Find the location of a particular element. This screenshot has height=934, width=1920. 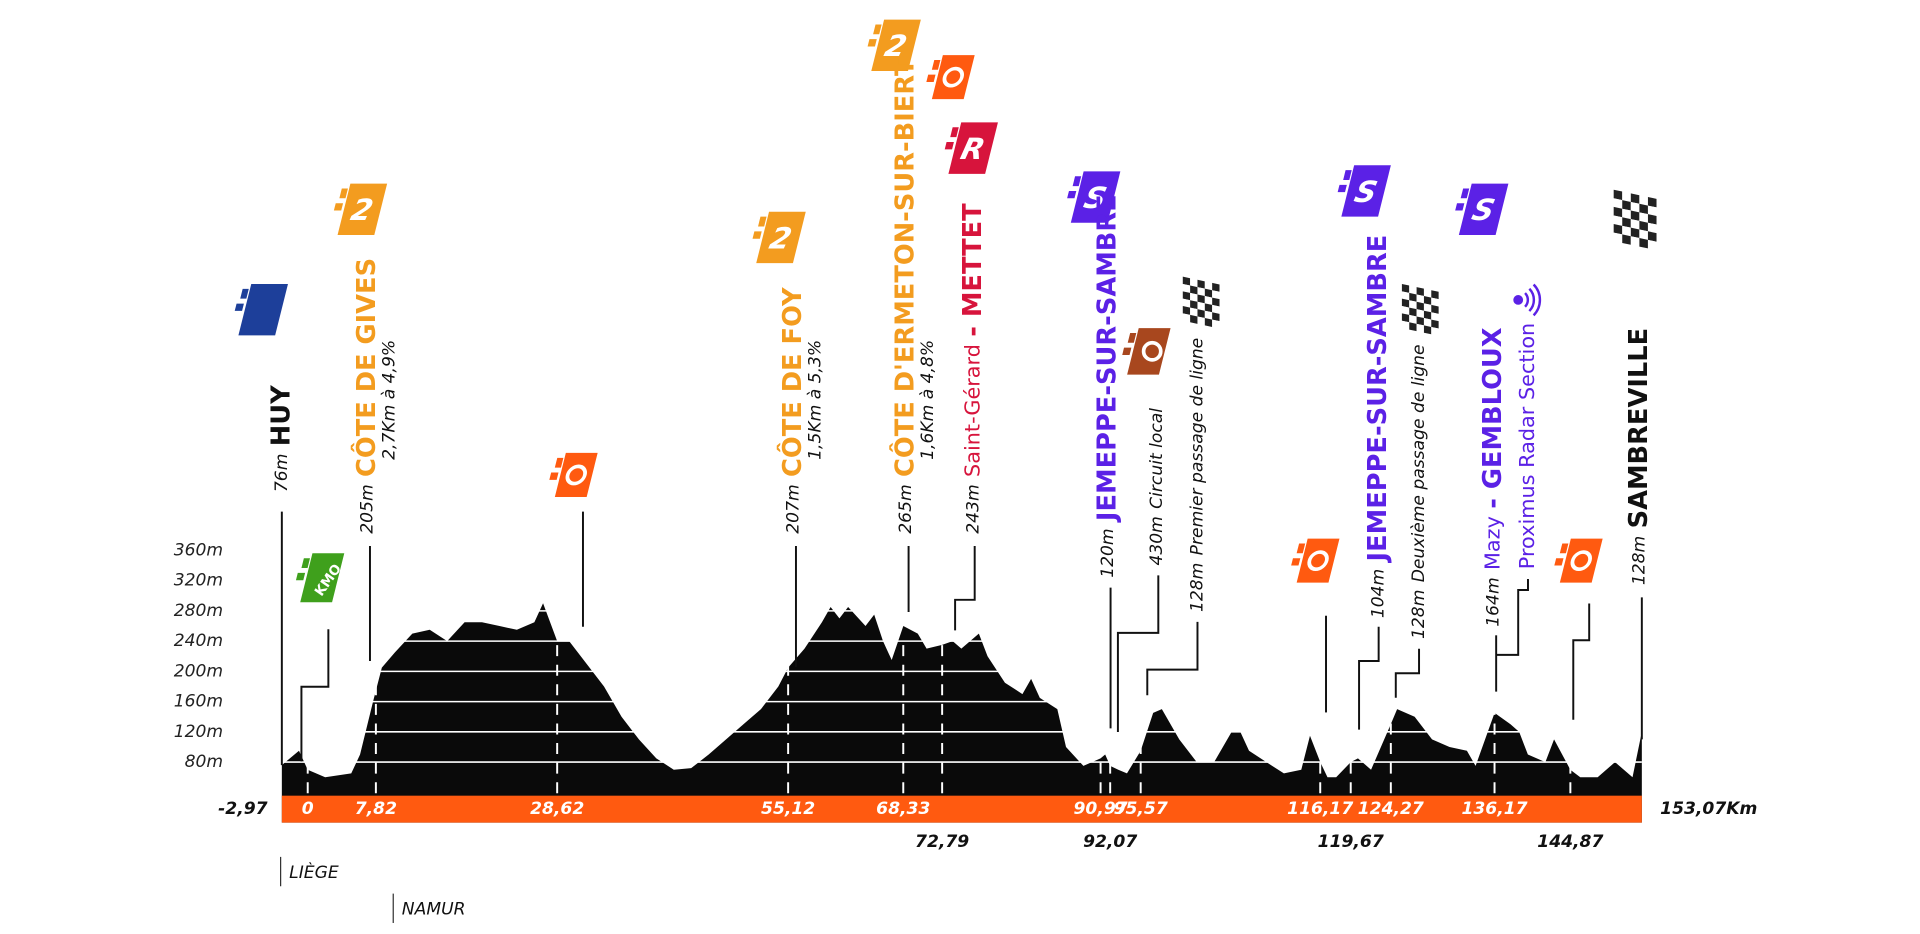

x-tick-label: 90,97 is located at coordinates (1101, 809).